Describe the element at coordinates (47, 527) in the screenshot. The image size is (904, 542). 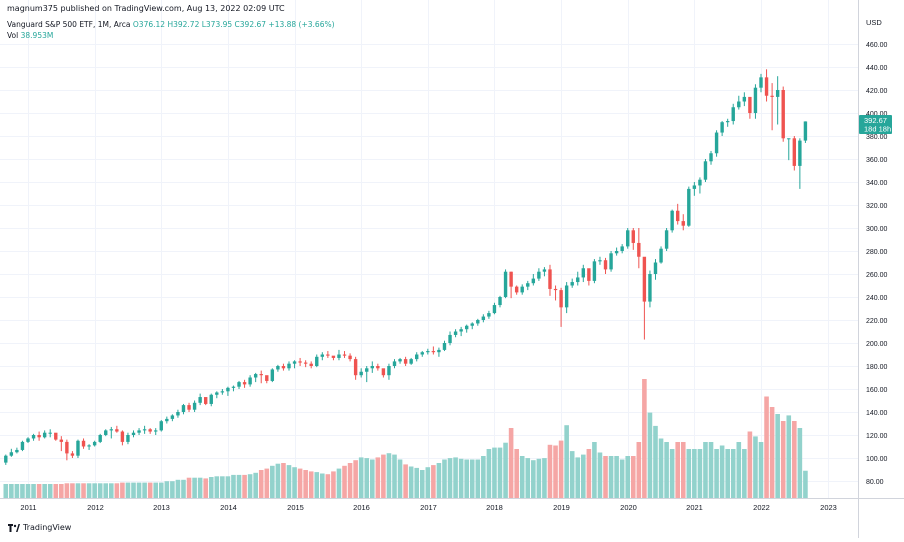
I see `tradingview-brand: TradingView` at that location.